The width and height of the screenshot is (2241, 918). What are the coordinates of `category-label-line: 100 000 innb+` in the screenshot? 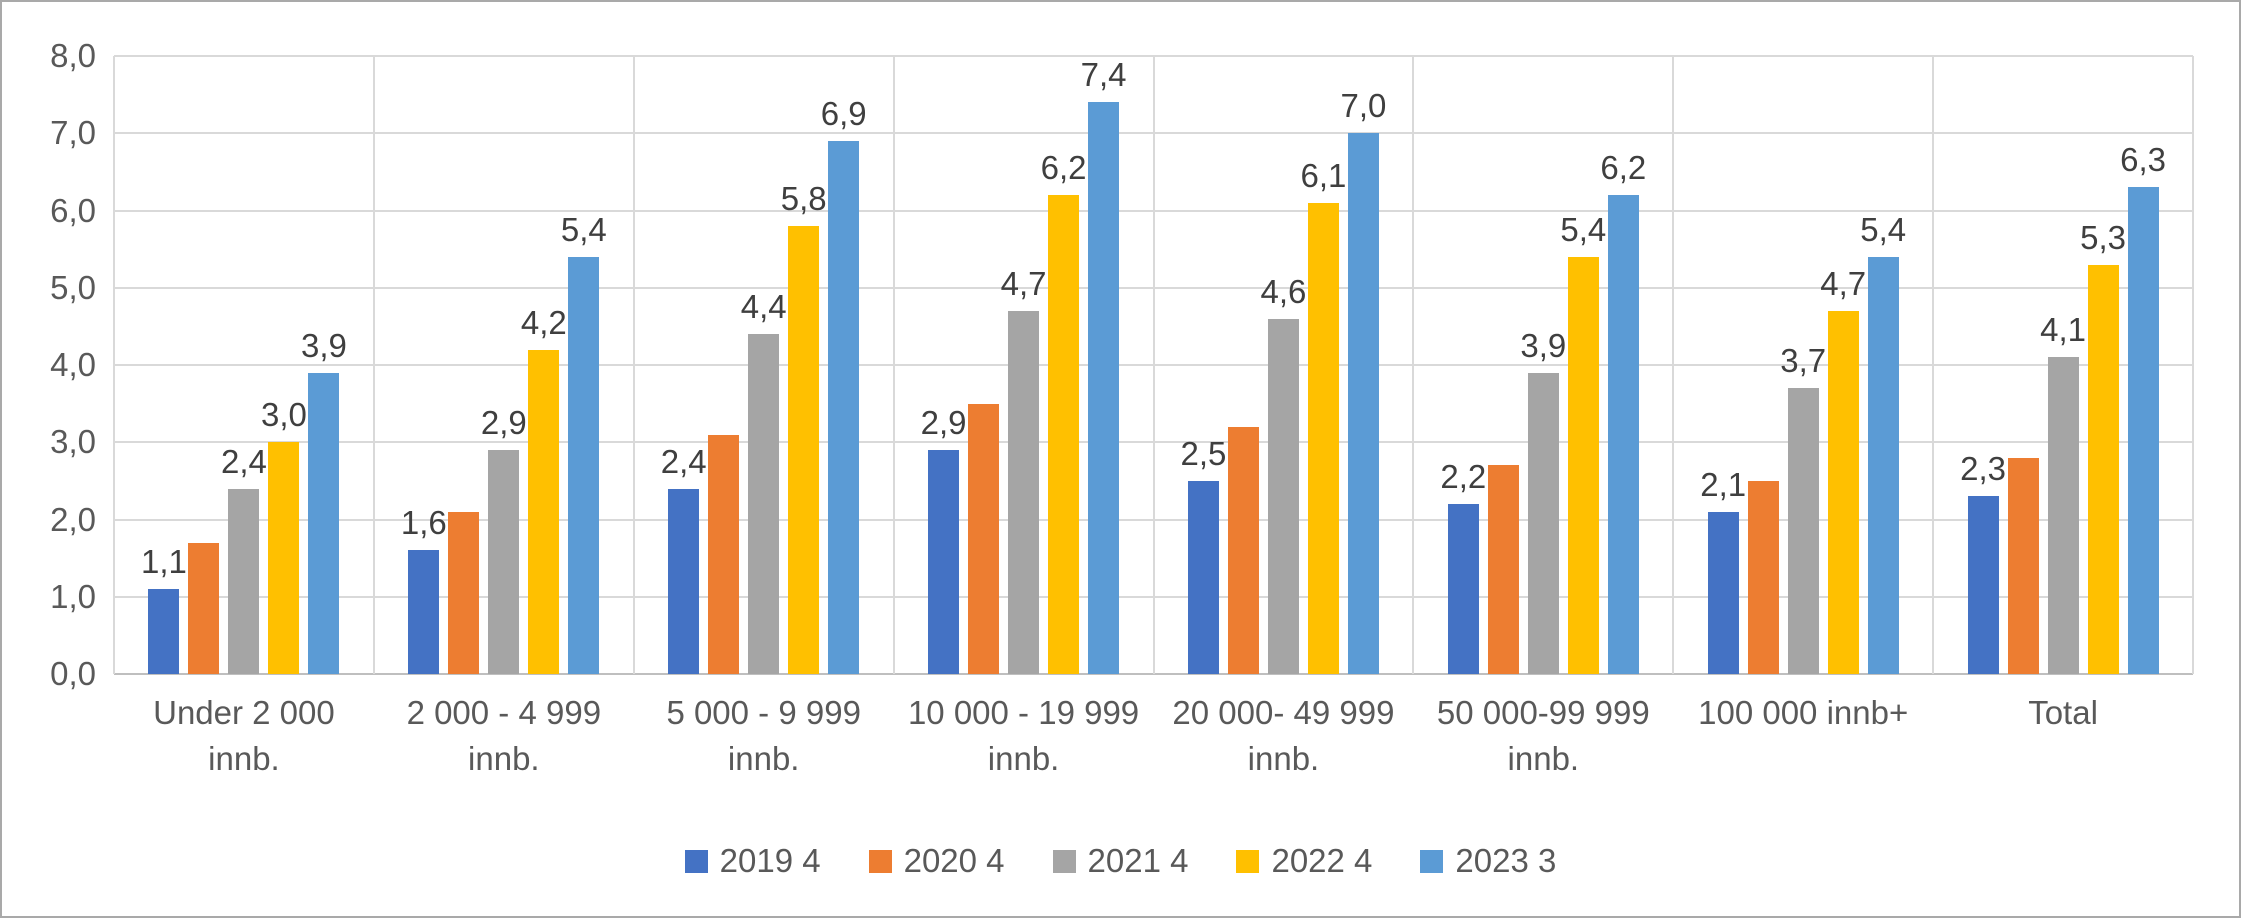 It's located at (1803, 712).